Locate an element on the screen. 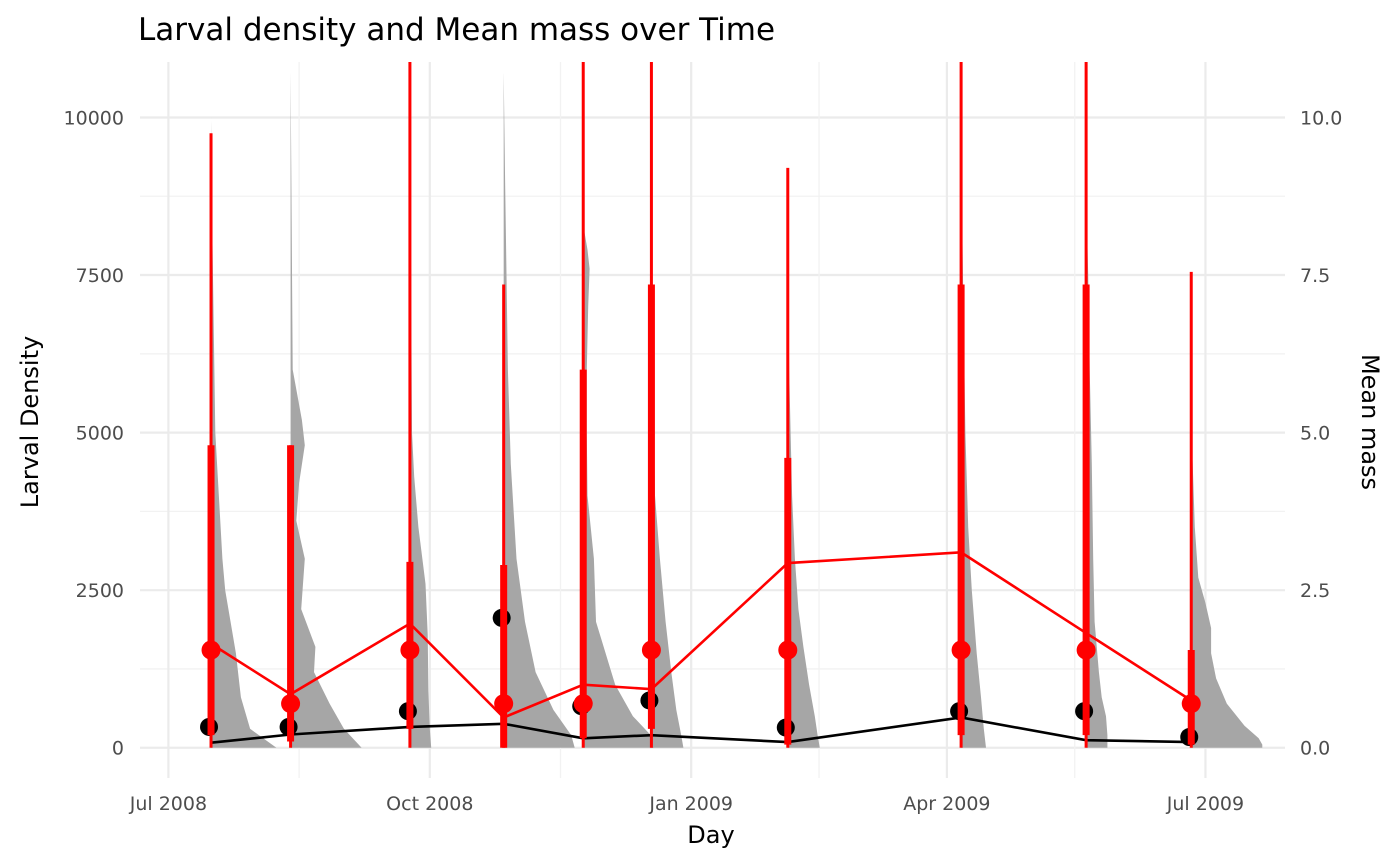  density-layer is located at coordinates (699, 677).